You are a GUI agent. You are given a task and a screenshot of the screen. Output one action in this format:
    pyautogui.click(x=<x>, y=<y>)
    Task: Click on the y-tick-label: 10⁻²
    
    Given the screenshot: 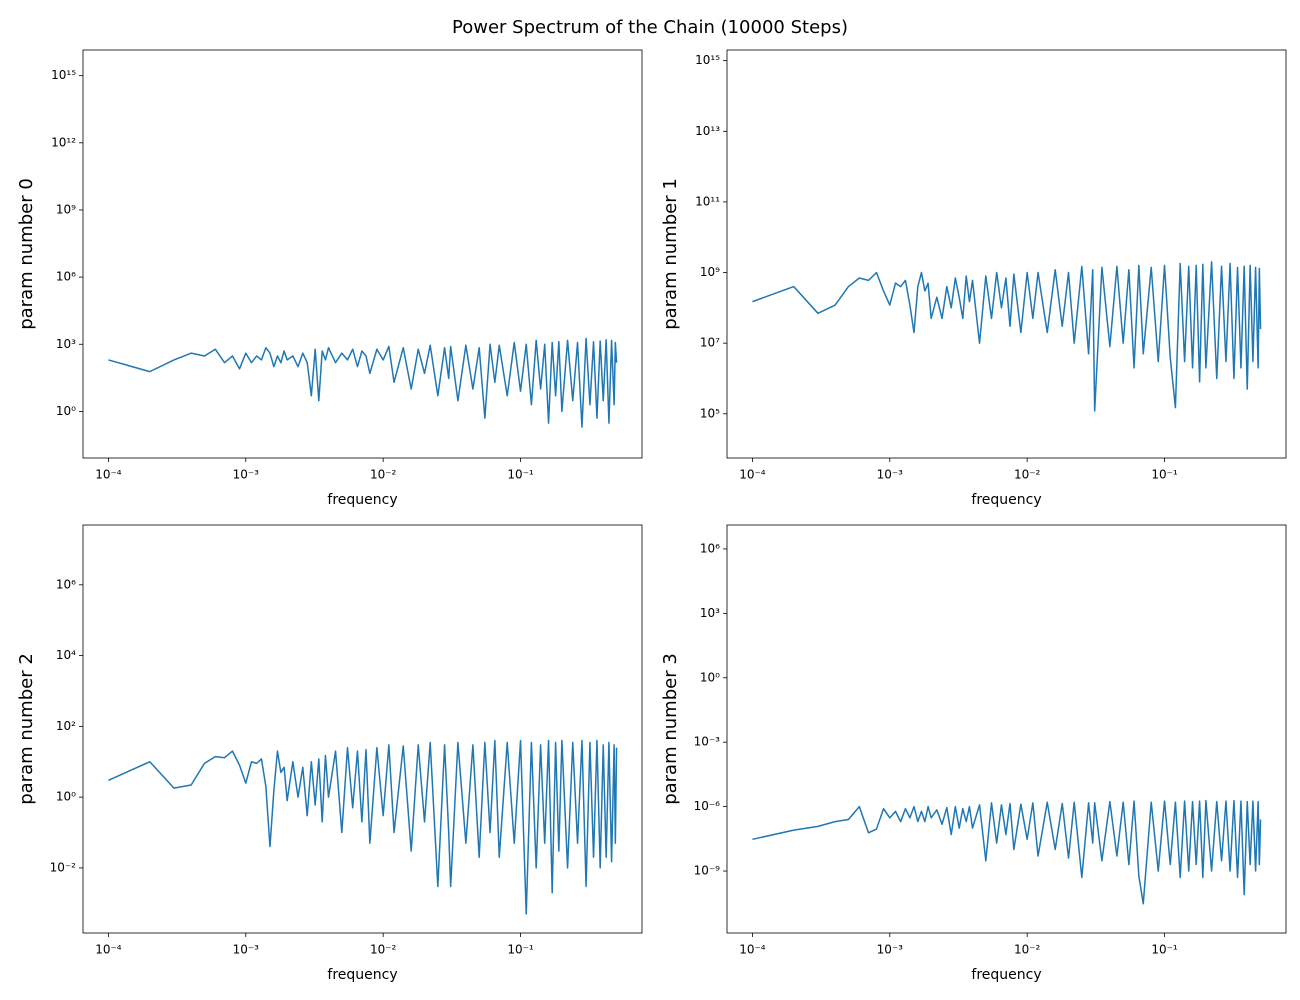 What is the action you would take?
    pyautogui.click(x=63, y=867)
    